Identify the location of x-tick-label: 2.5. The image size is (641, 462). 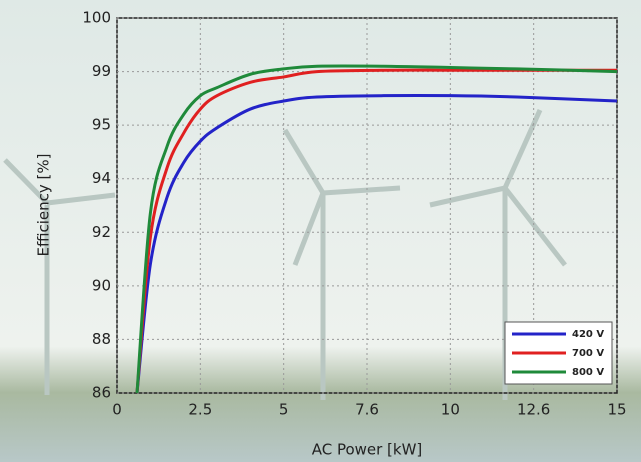
(200, 410).